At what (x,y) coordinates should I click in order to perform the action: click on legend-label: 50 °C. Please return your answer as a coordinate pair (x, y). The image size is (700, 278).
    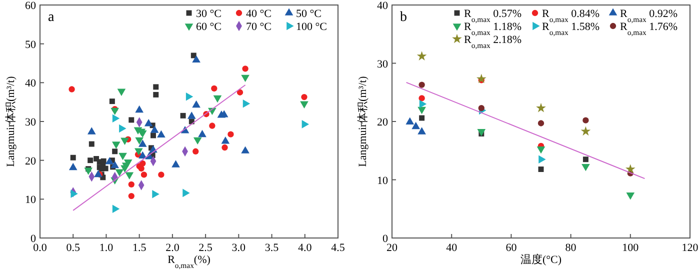
    Looking at the image, I should click on (309, 14).